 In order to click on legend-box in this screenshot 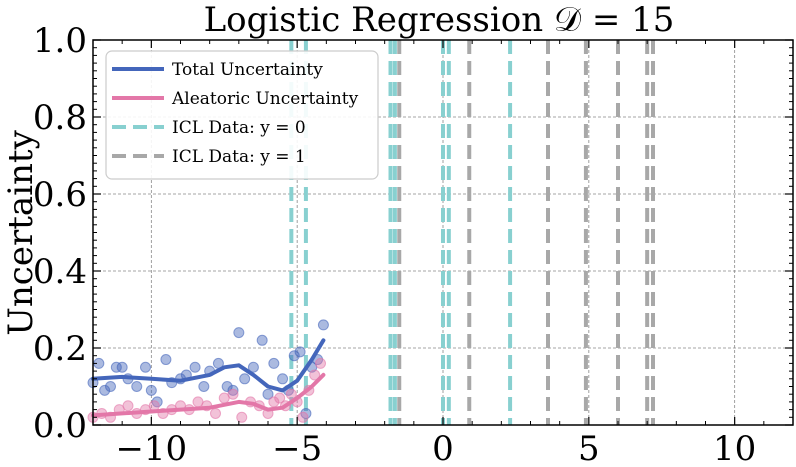, I will do `click(242, 115)`.